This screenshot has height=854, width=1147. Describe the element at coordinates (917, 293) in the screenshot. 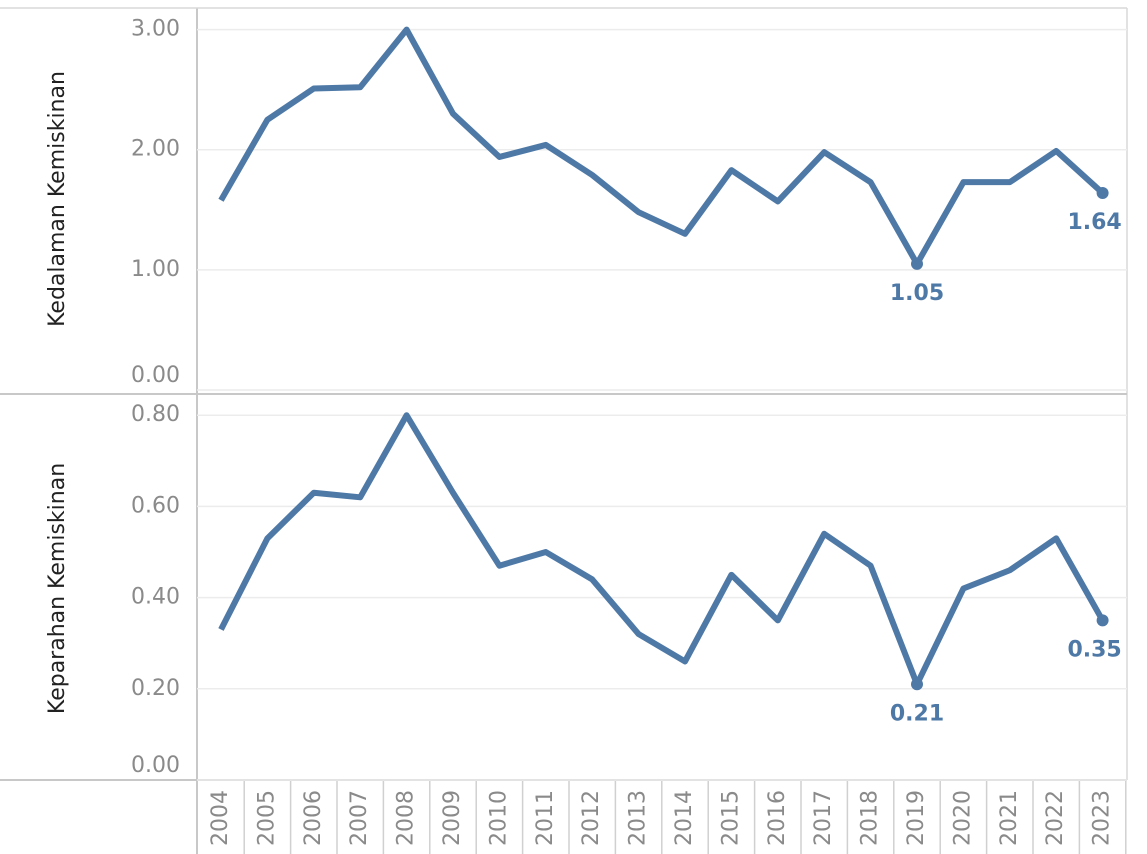

I see `data-label: 1.05` at that location.